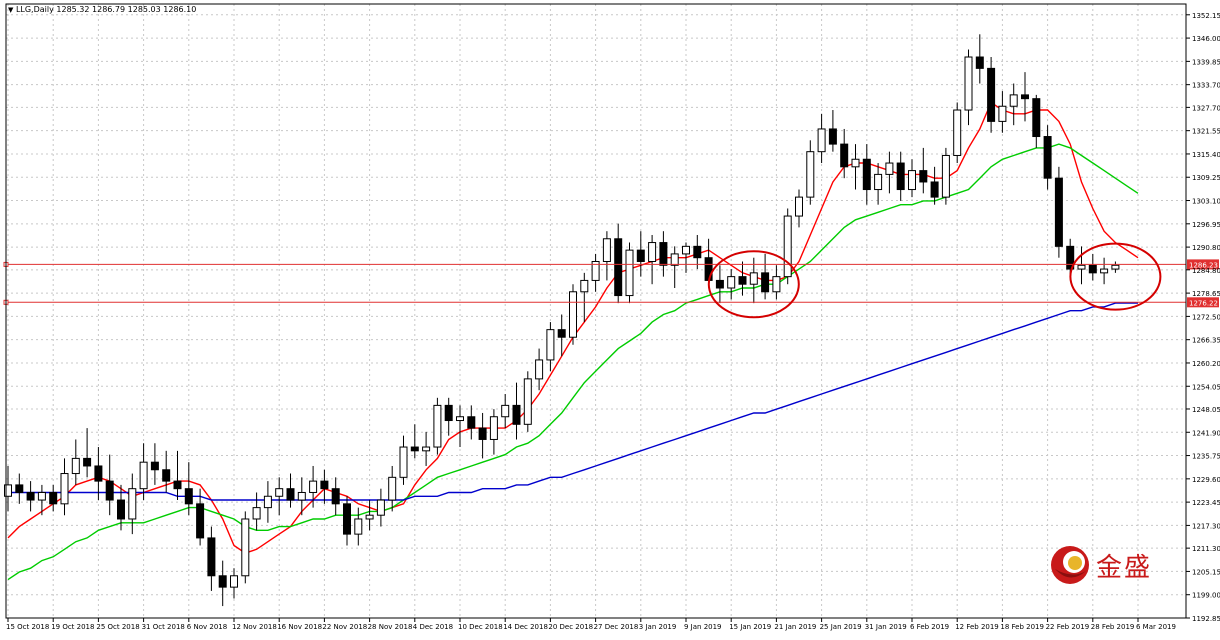  Describe the element at coordinates (1115, 276) in the screenshot. I see `annotation-ellipse` at that location.